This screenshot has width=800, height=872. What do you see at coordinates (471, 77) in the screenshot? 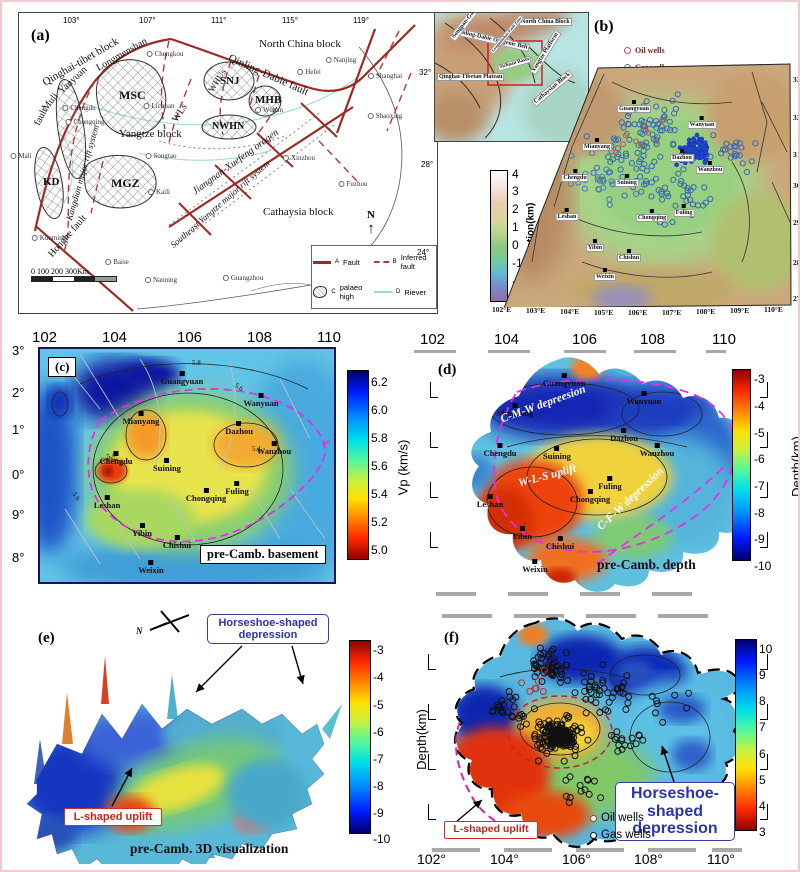
I see `inset-label: Qinghai-Tibetan Plateau` at bounding box center [471, 77].